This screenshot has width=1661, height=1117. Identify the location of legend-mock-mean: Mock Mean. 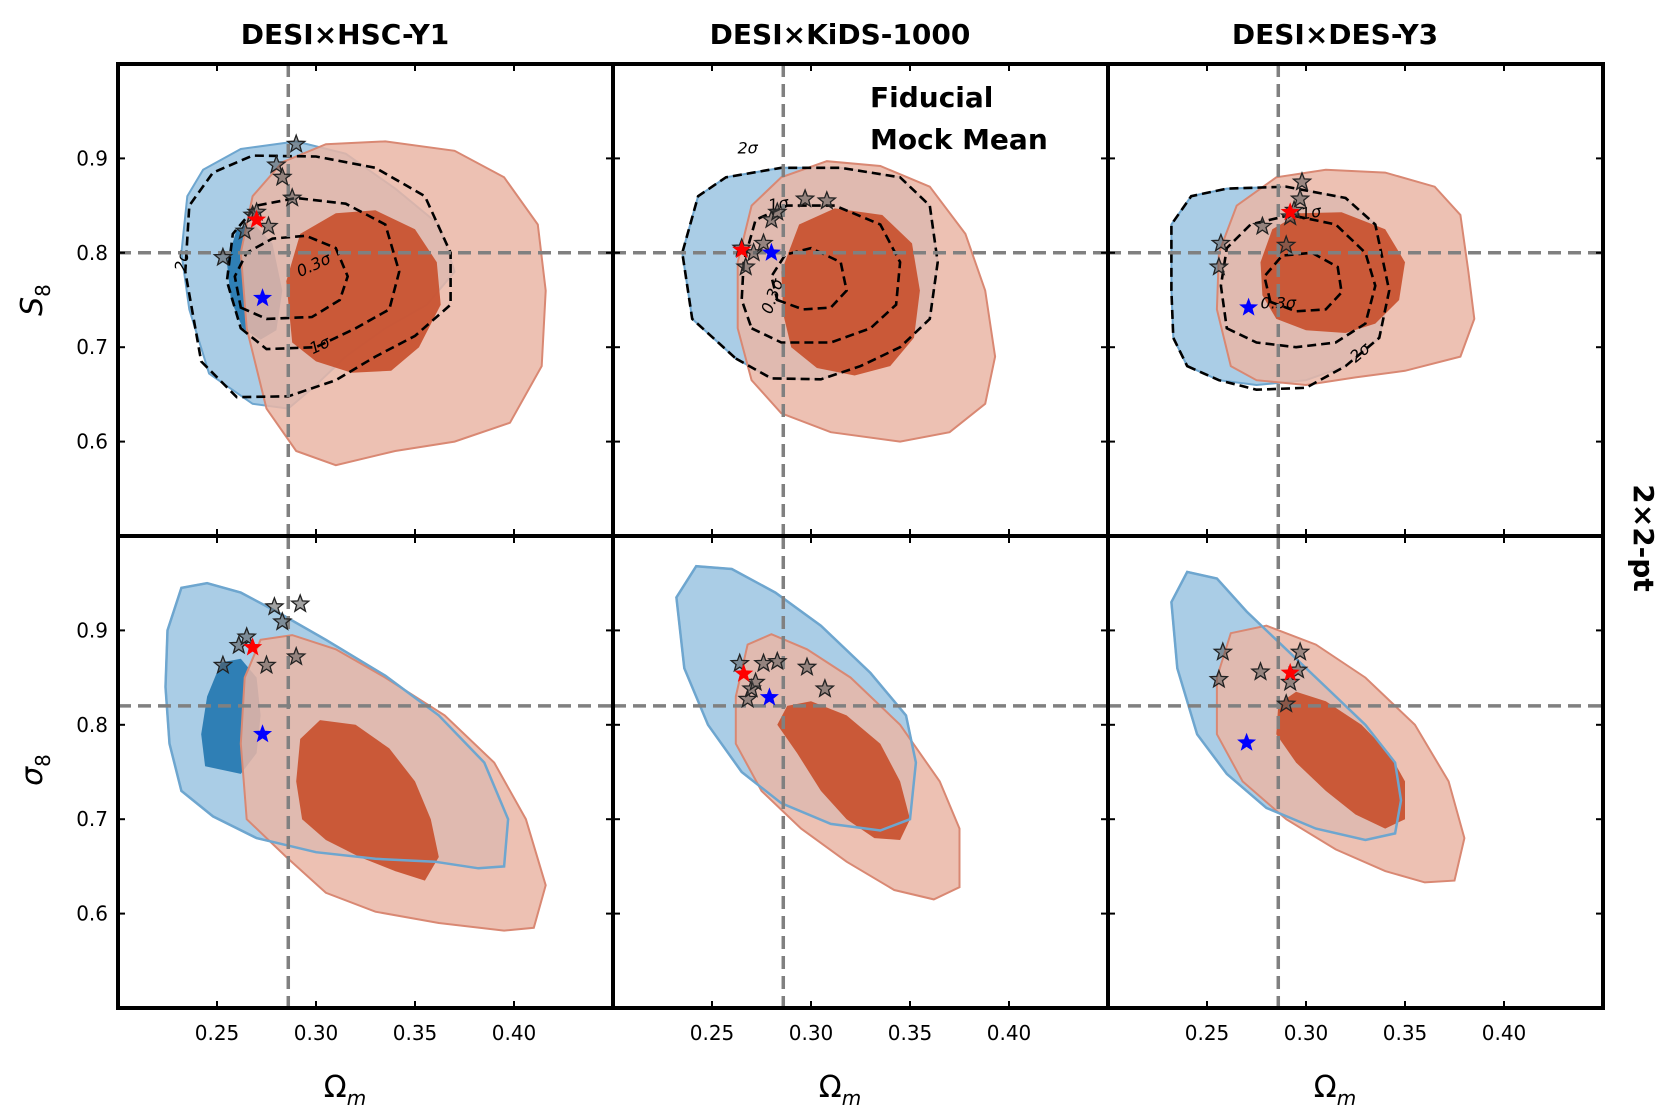
(959, 139).